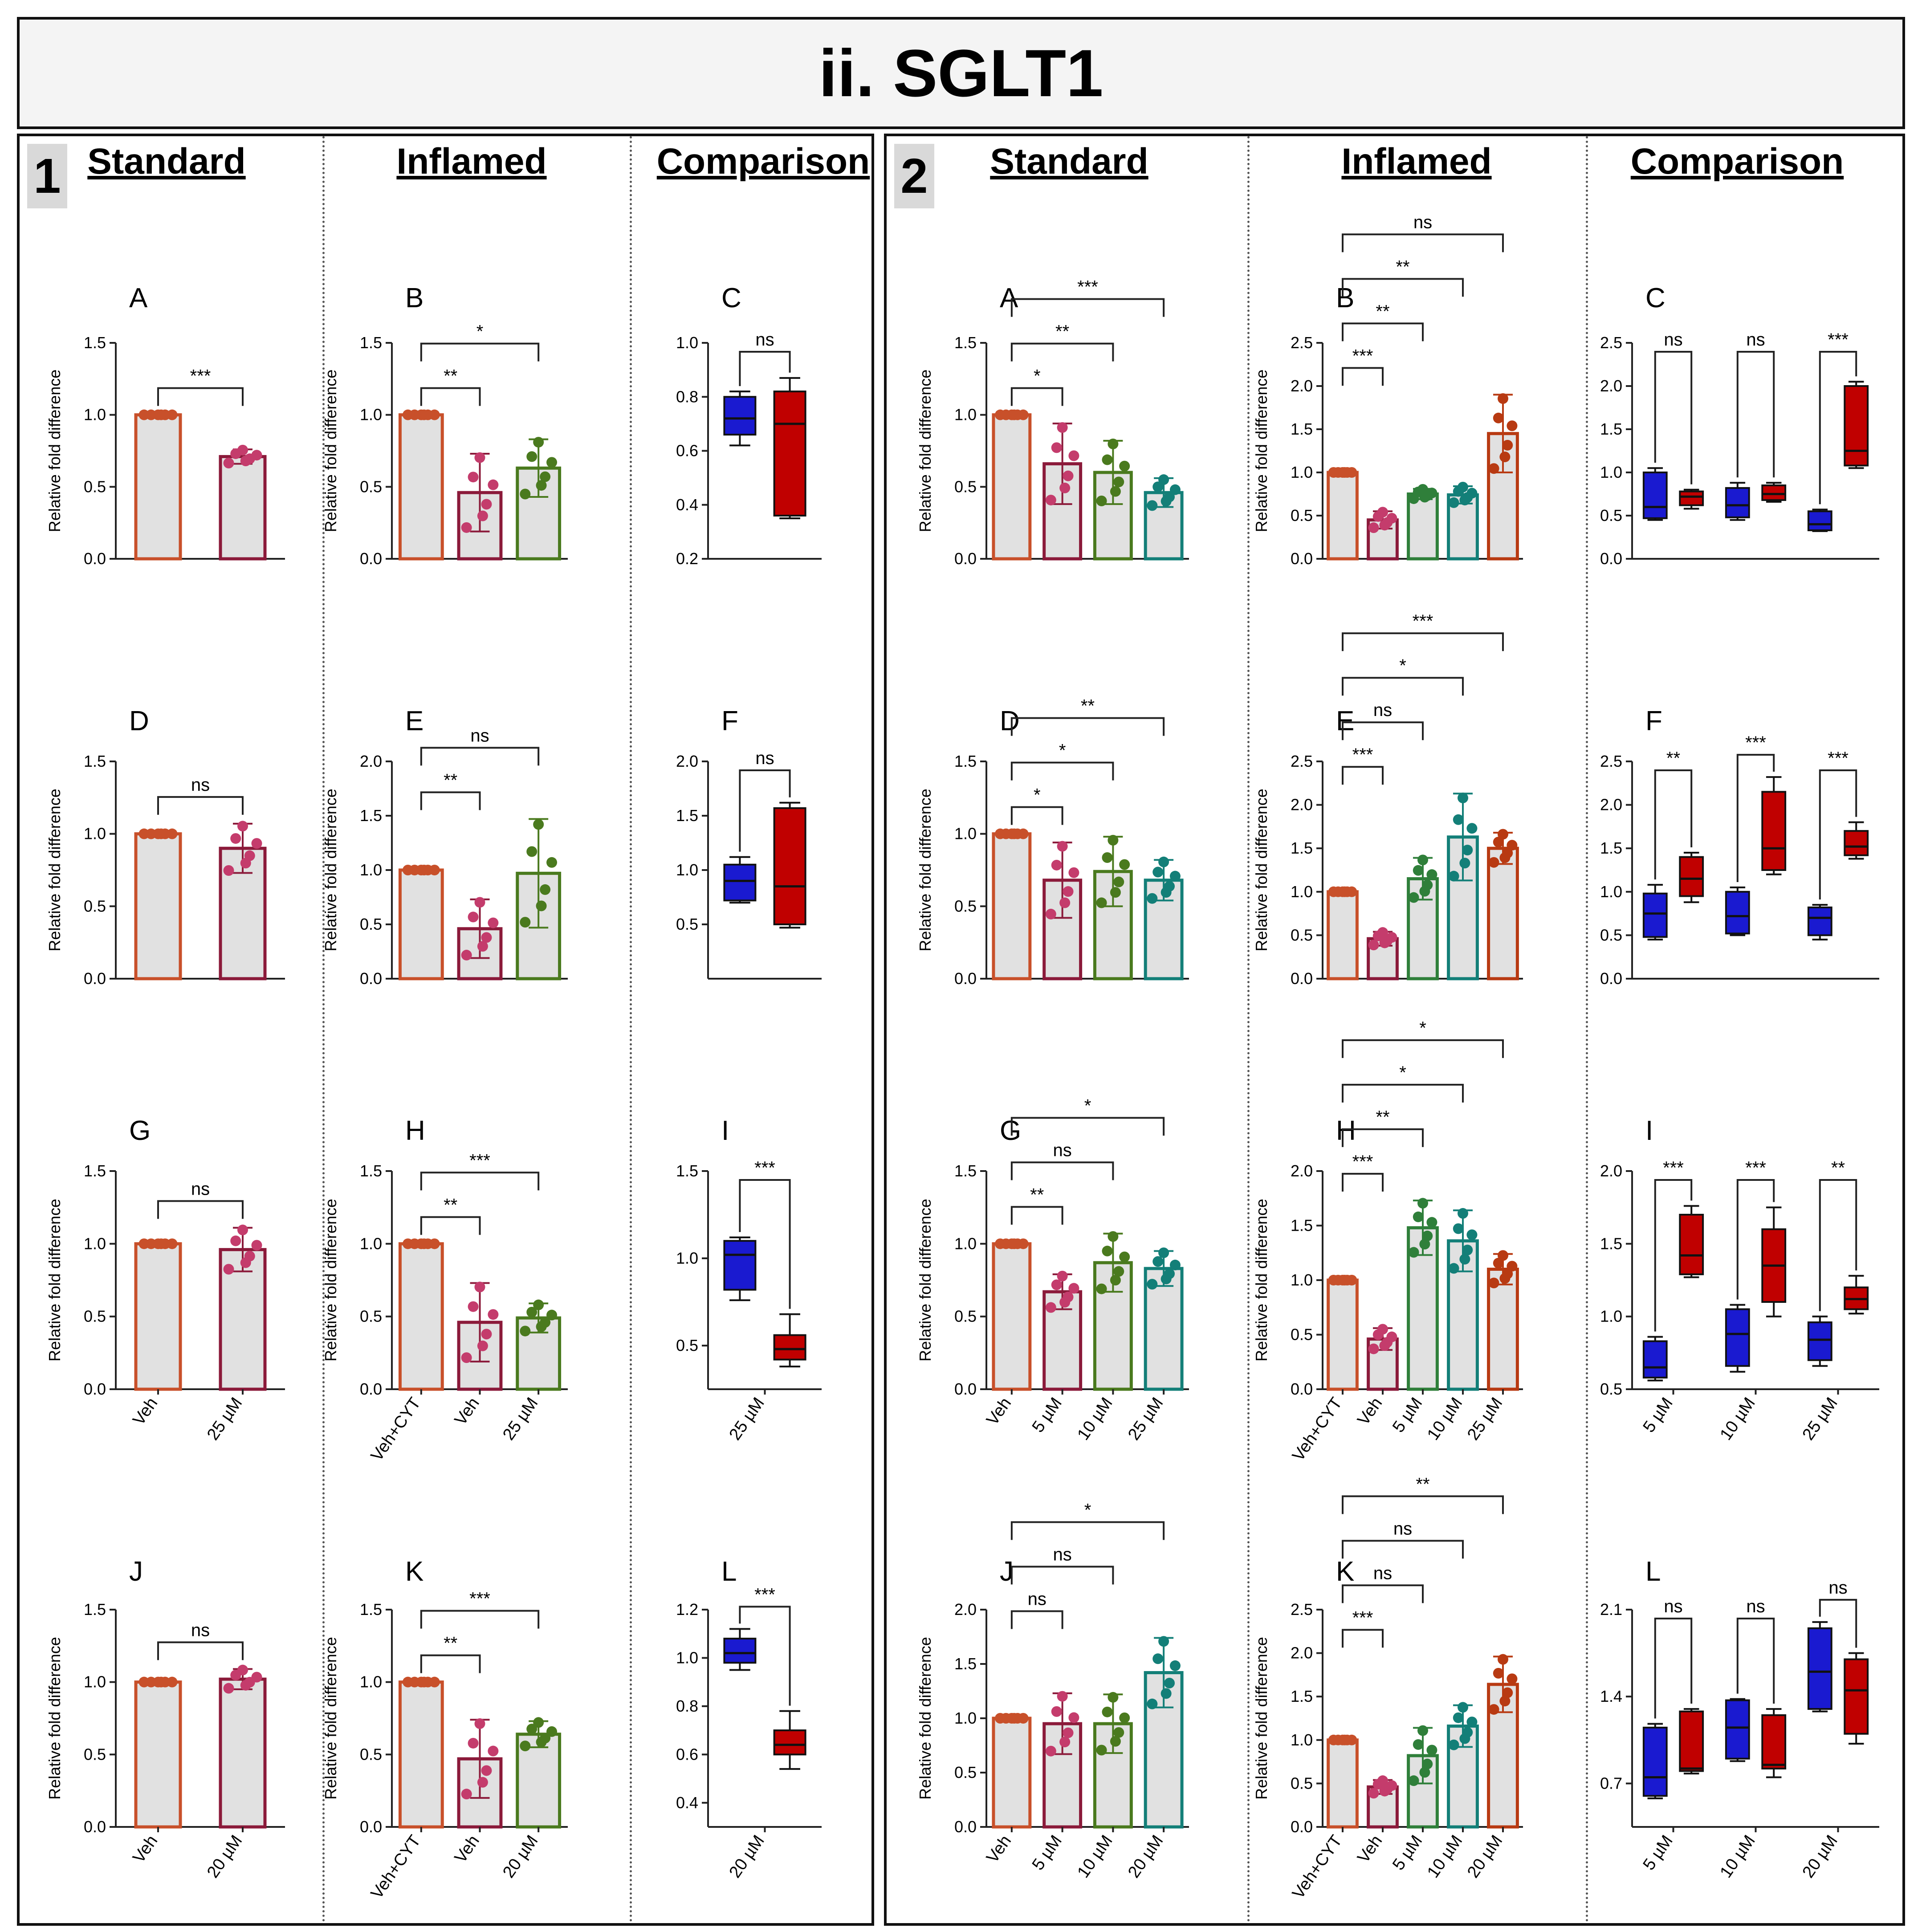  I want to click on x-tick-label: Veh+CYT, so click(1317, 1429).